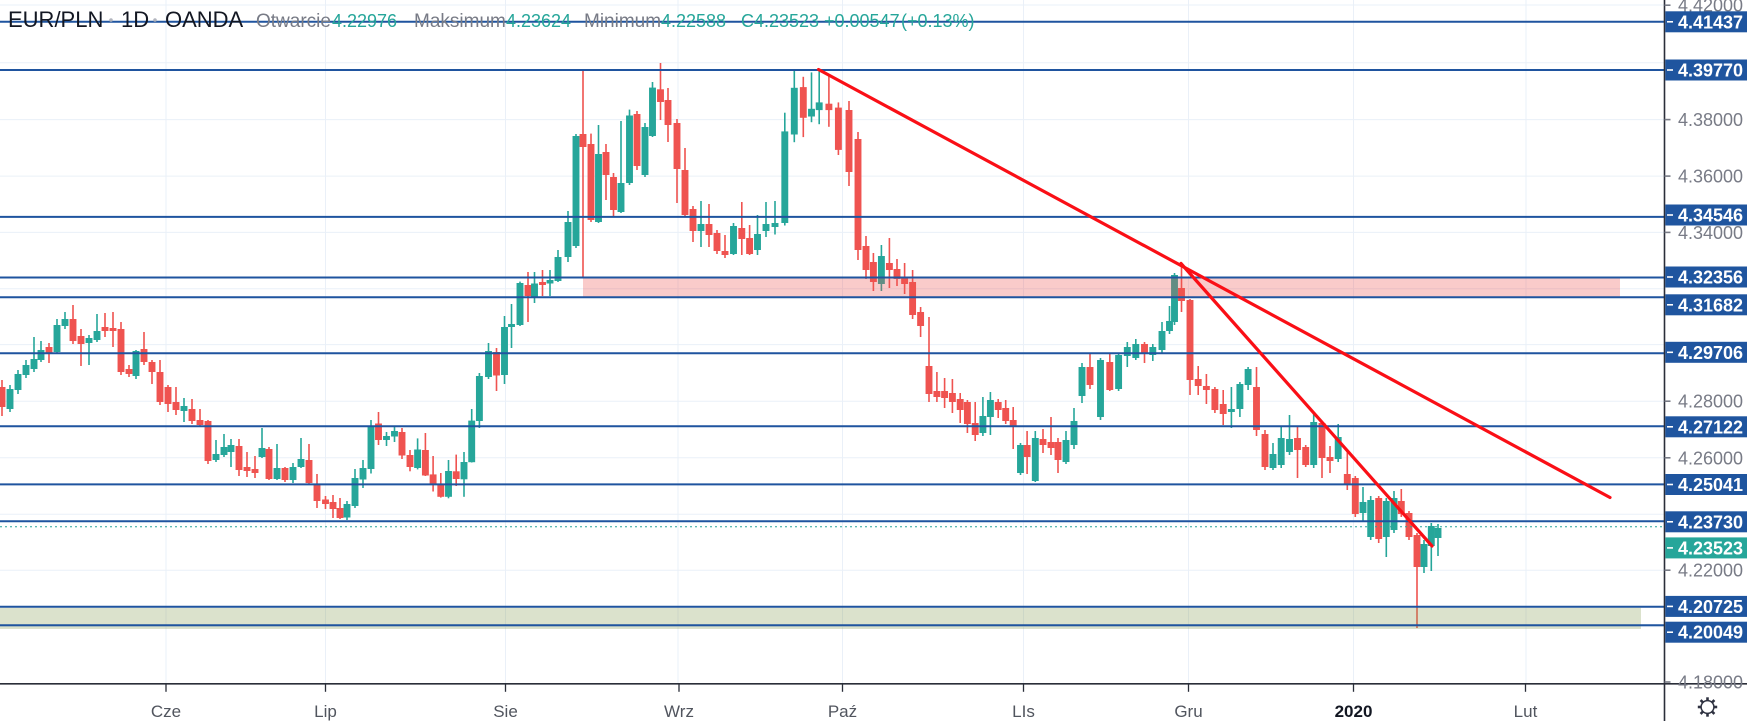 This screenshot has height=726, width=1747. What do you see at coordinates (862, 21) in the screenshot?
I see `svg-text: +0.00547` at bounding box center [862, 21].